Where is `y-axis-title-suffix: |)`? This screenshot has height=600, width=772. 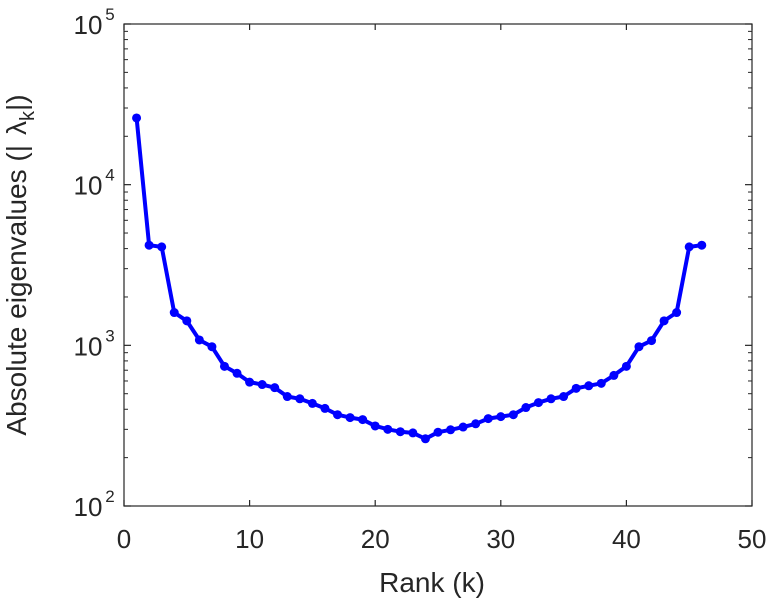 y-axis-title-suffix: |) is located at coordinates (16, 102).